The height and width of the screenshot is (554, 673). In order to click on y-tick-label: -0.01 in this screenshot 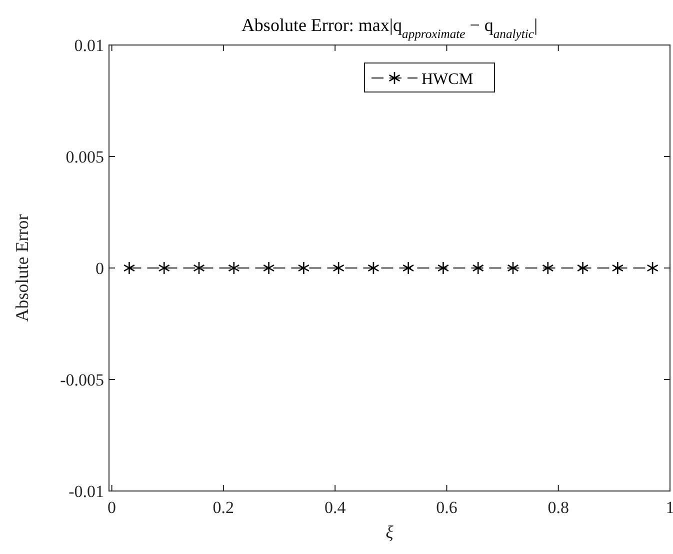, I will do `click(86, 491)`.